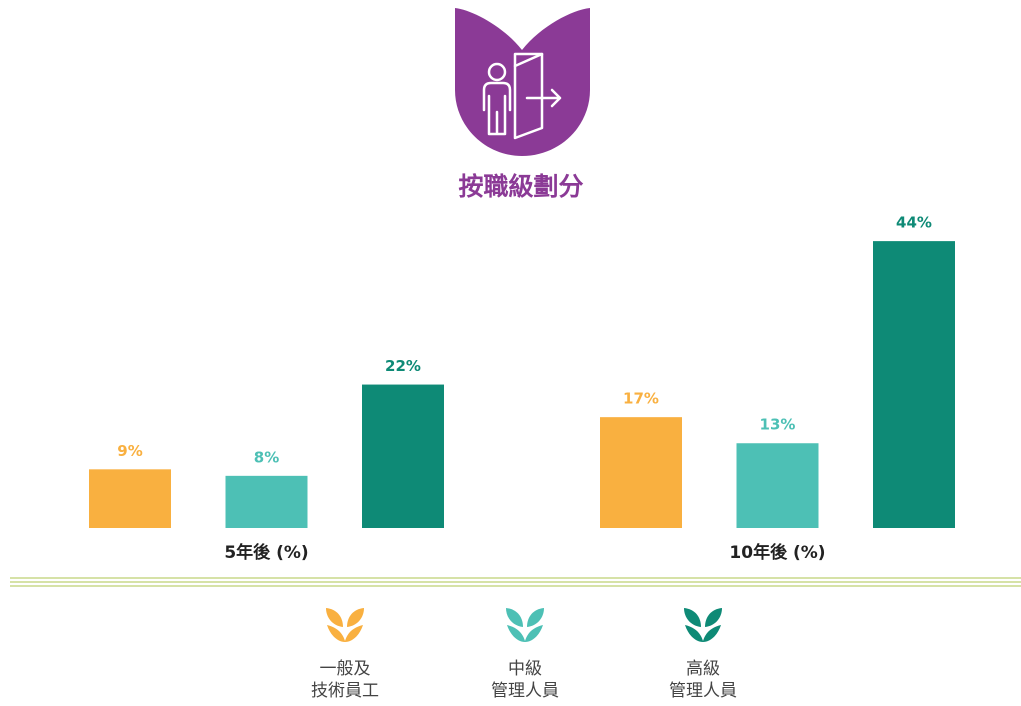 The height and width of the screenshot is (706, 1021). I want to click on value-label: 13%, so click(778, 425).